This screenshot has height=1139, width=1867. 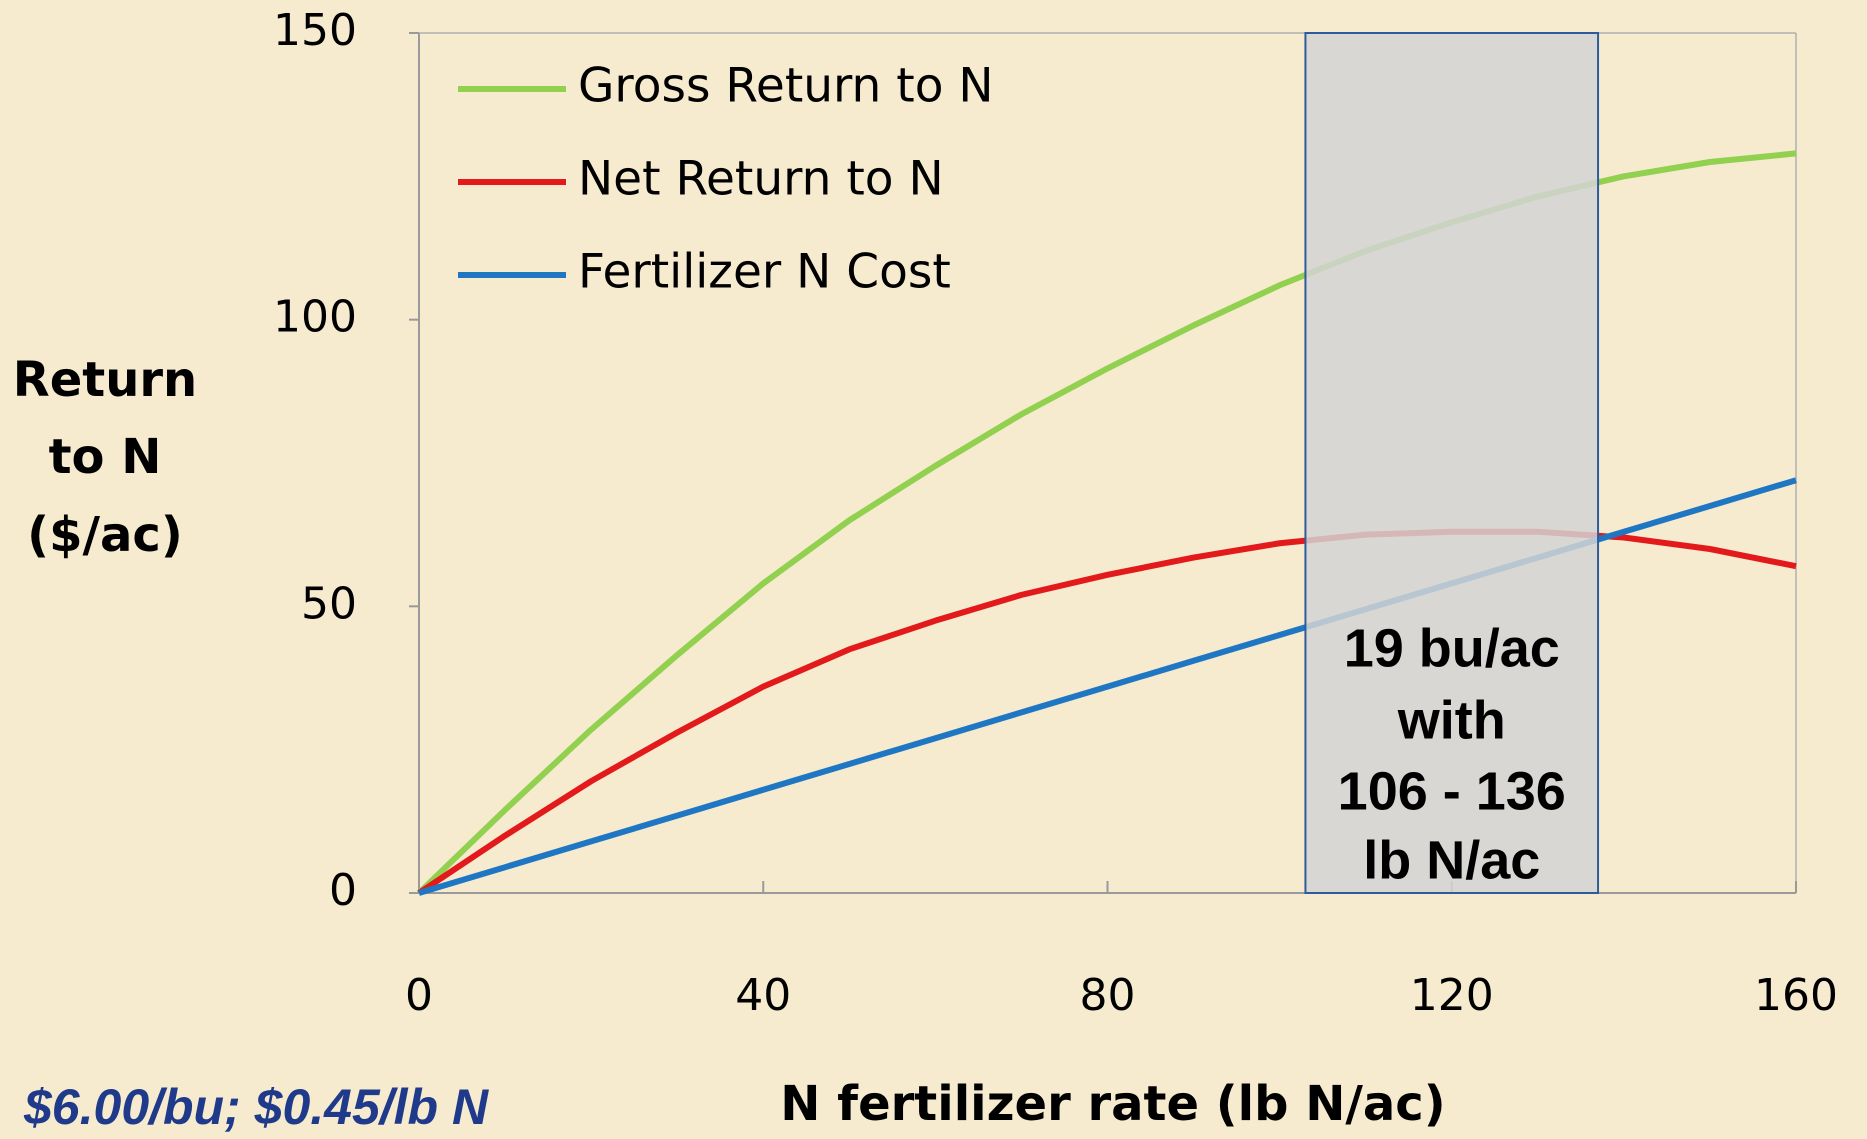 I want to click on legend-label: Net Return to N, so click(x=761, y=179).